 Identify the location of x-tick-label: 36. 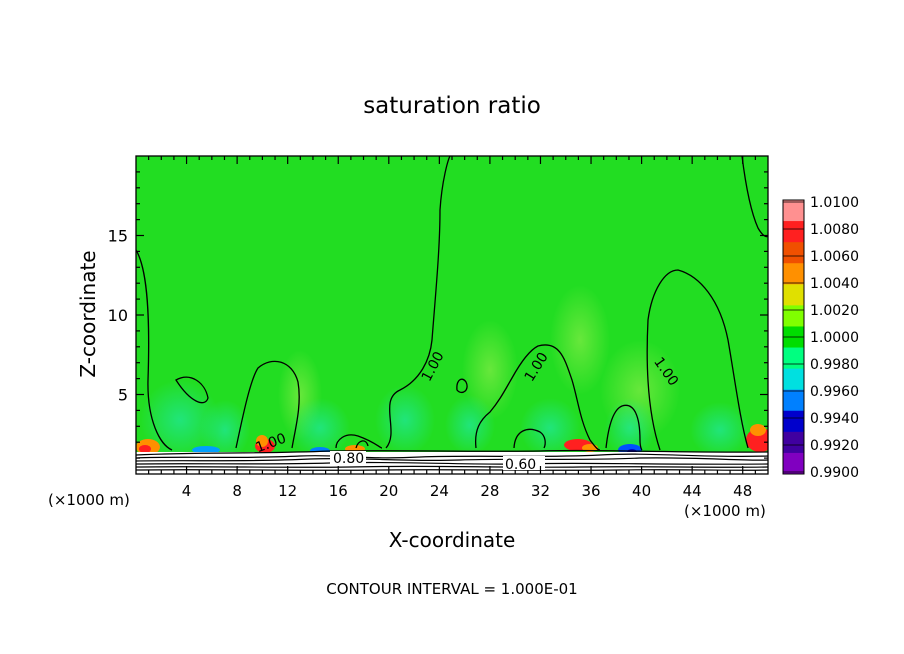
(590, 491).